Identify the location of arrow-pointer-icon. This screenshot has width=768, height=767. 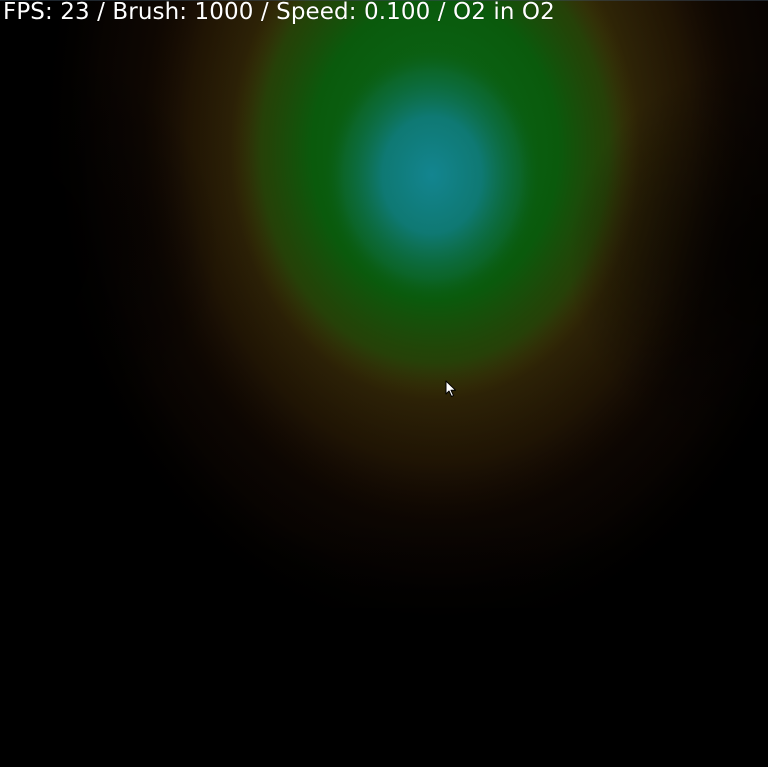
(451, 389).